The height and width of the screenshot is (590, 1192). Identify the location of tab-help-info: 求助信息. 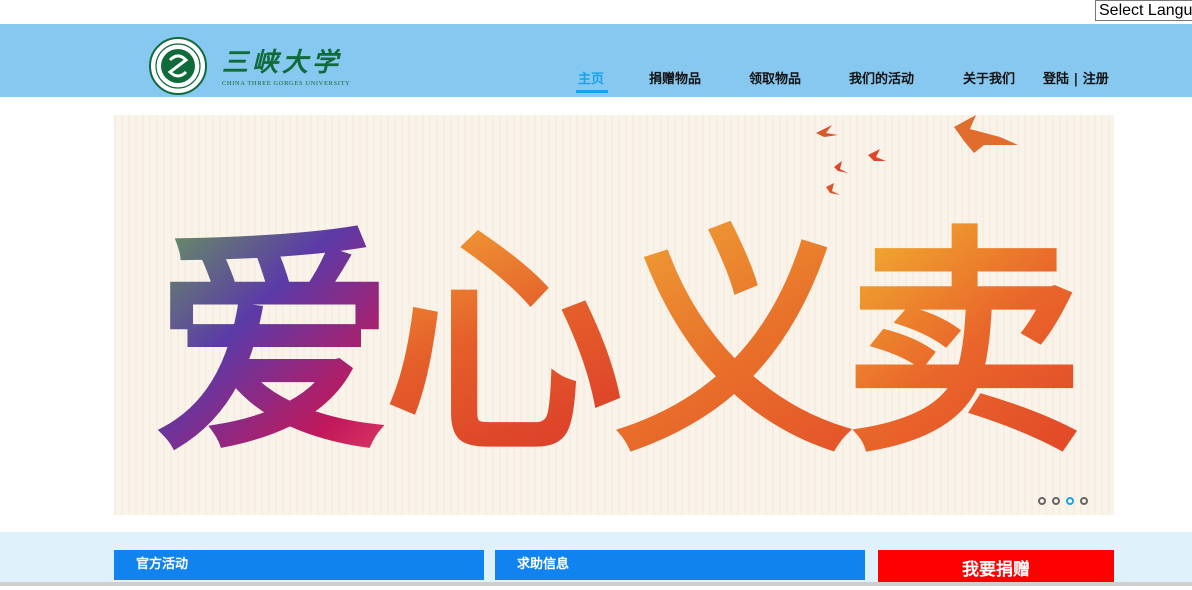
(680, 565).